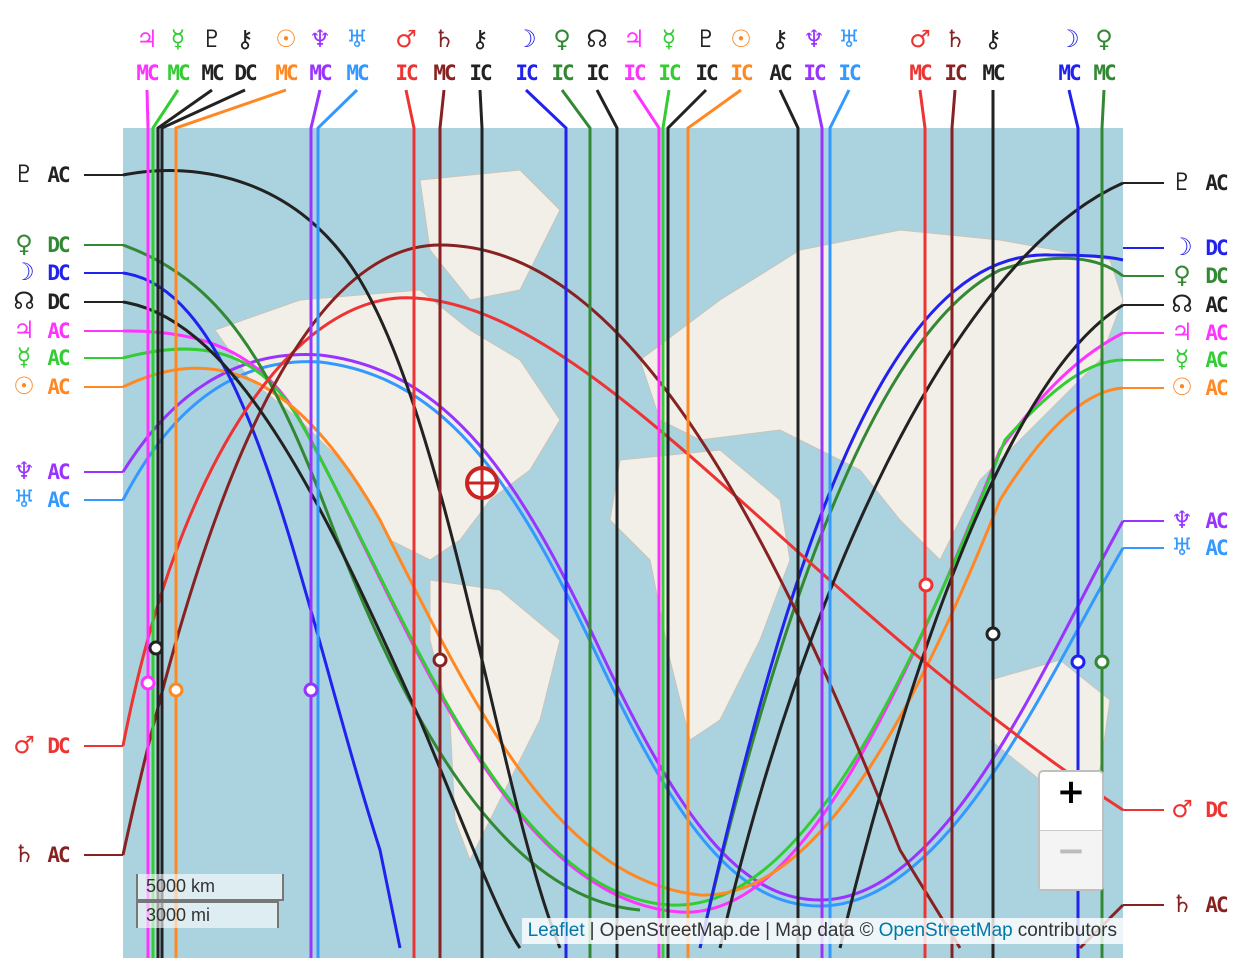  Describe the element at coordinates (945, 930) in the screenshot. I see `attribution-part: OpenStreetMap` at that location.